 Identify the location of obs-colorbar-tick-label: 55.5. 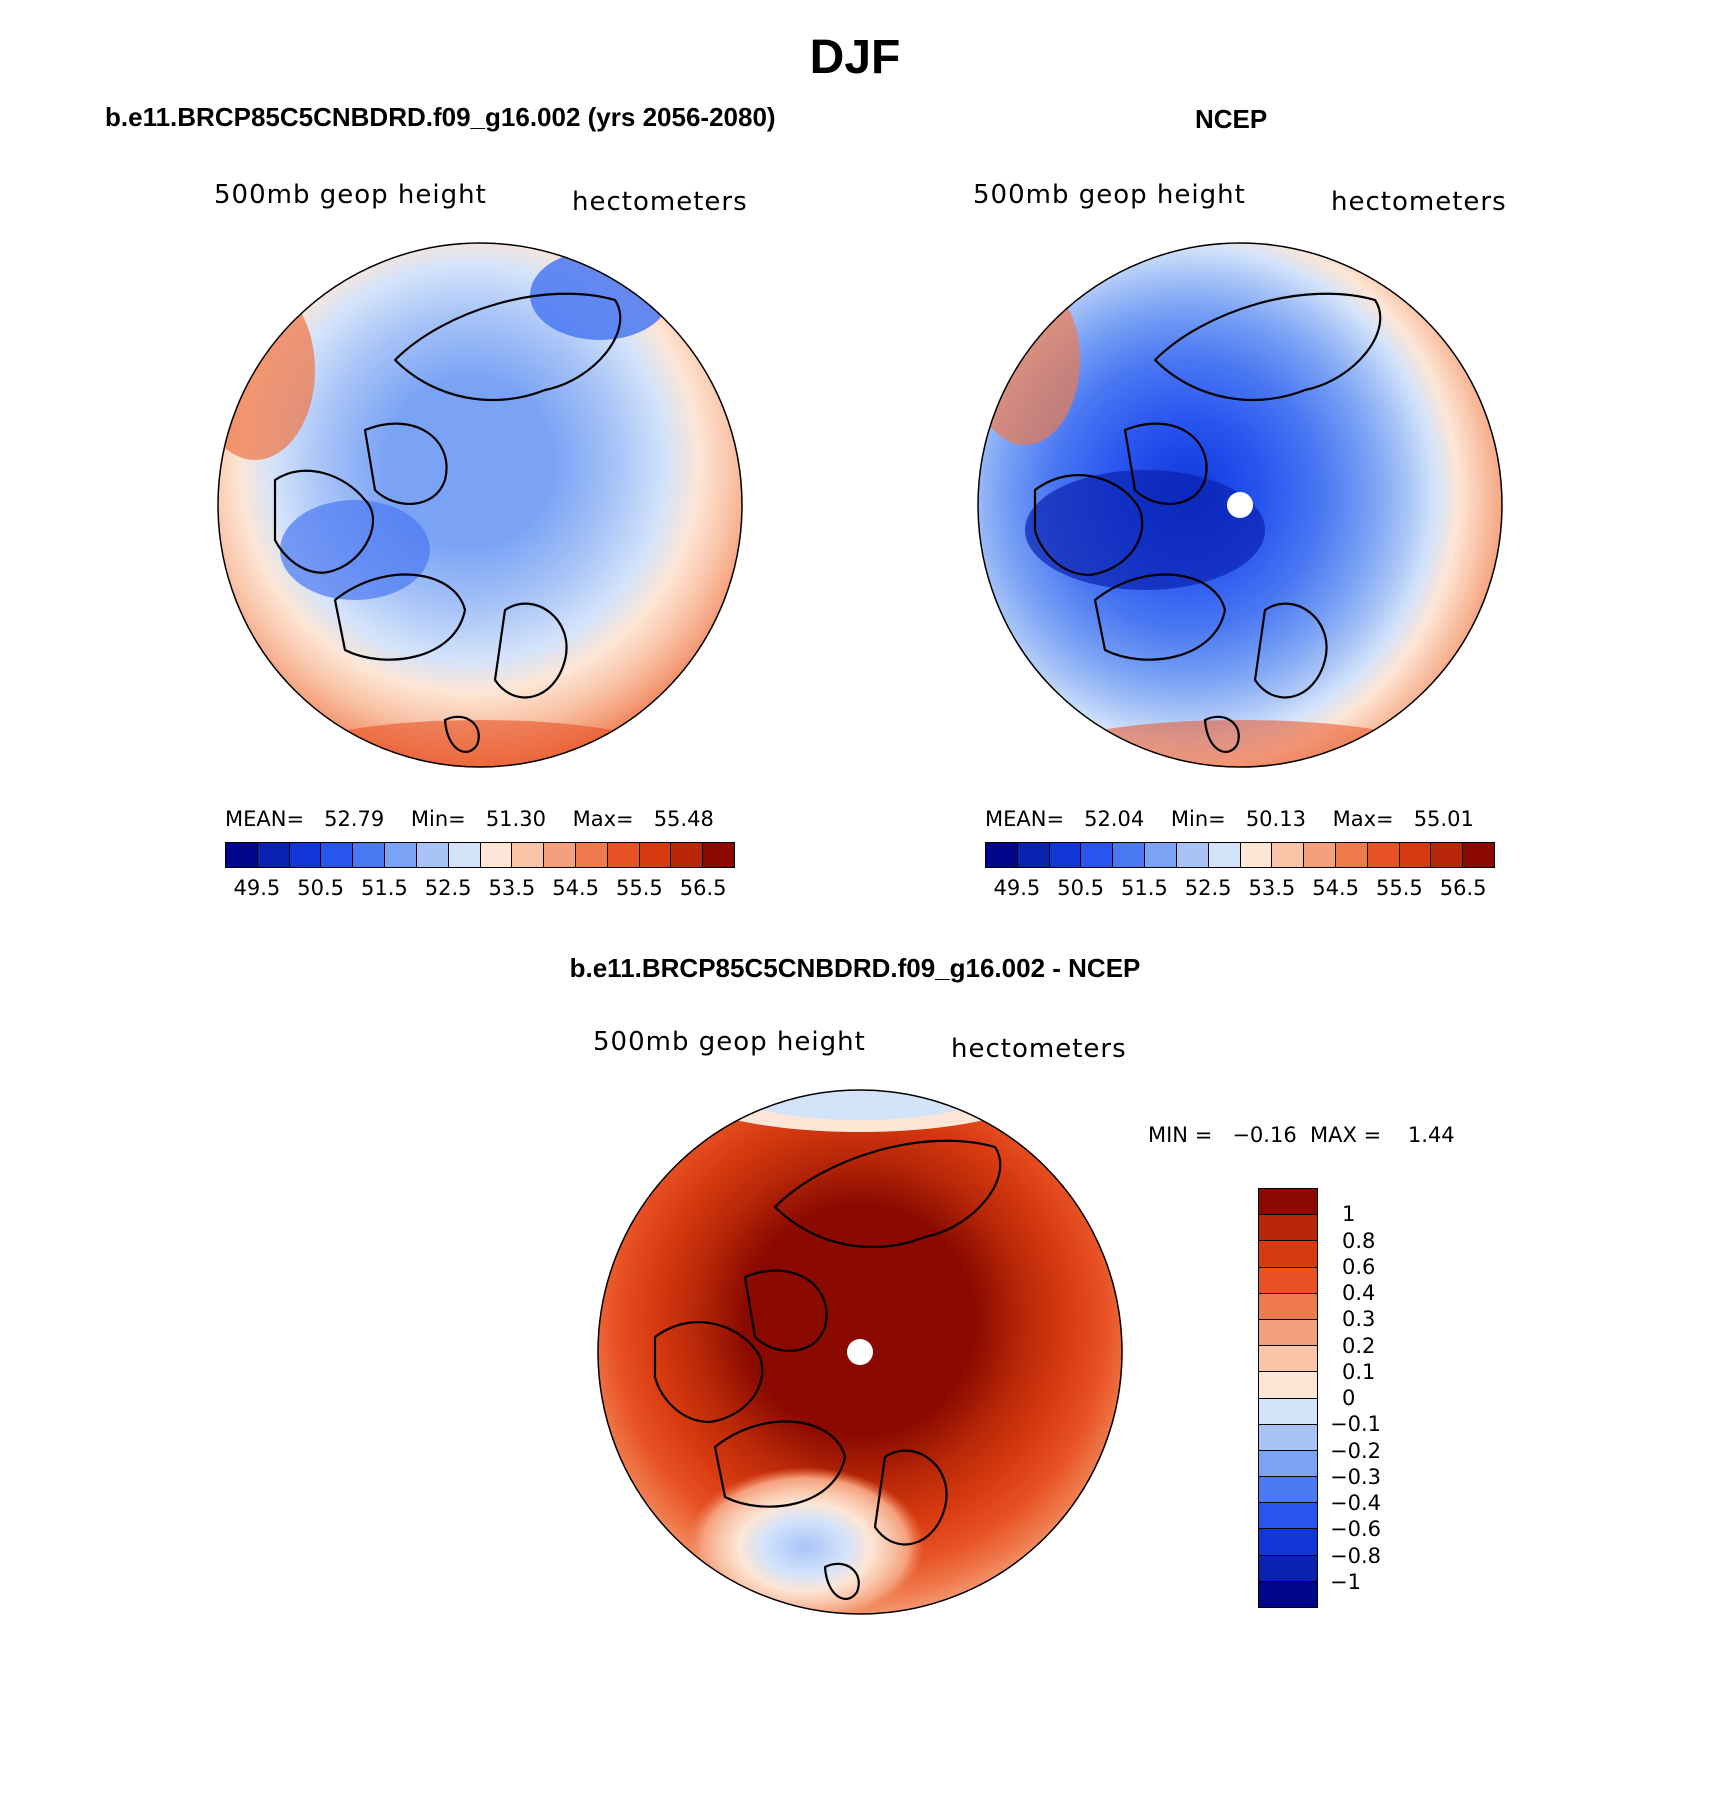
(1399, 888).